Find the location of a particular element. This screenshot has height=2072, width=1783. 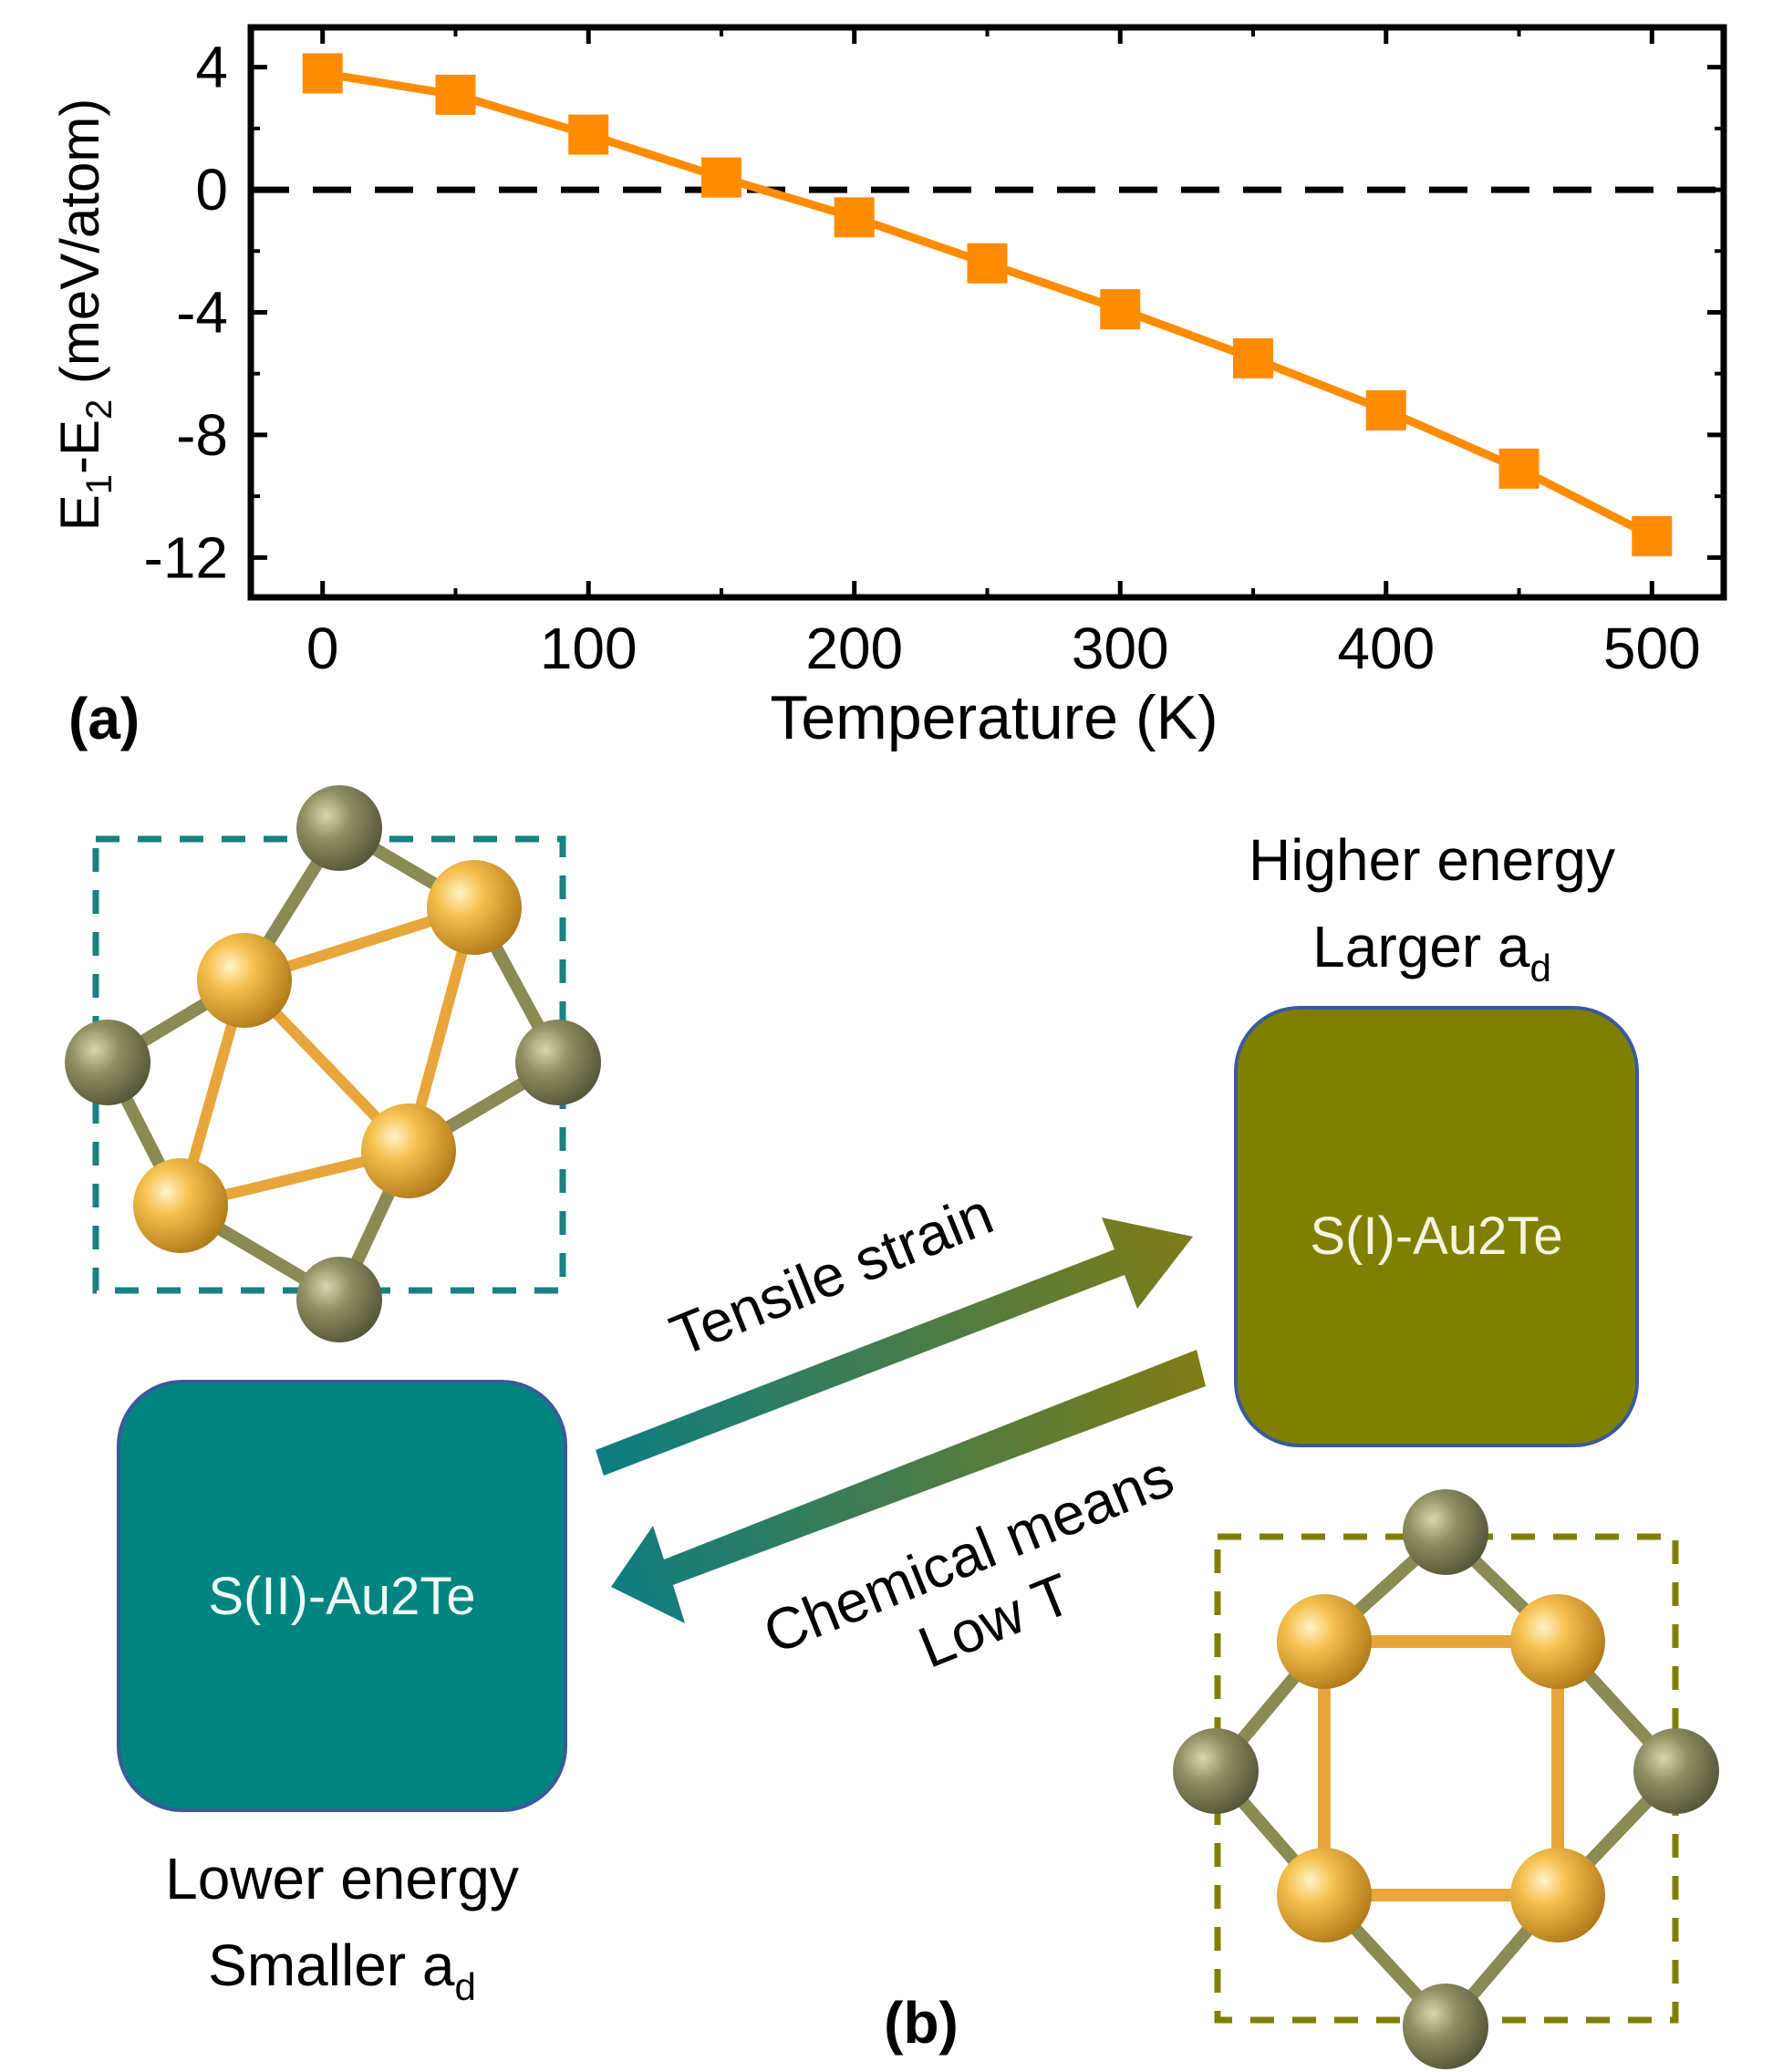

s1-phase-label: S(I)-Au2Te is located at coordinates (1436, 1236).